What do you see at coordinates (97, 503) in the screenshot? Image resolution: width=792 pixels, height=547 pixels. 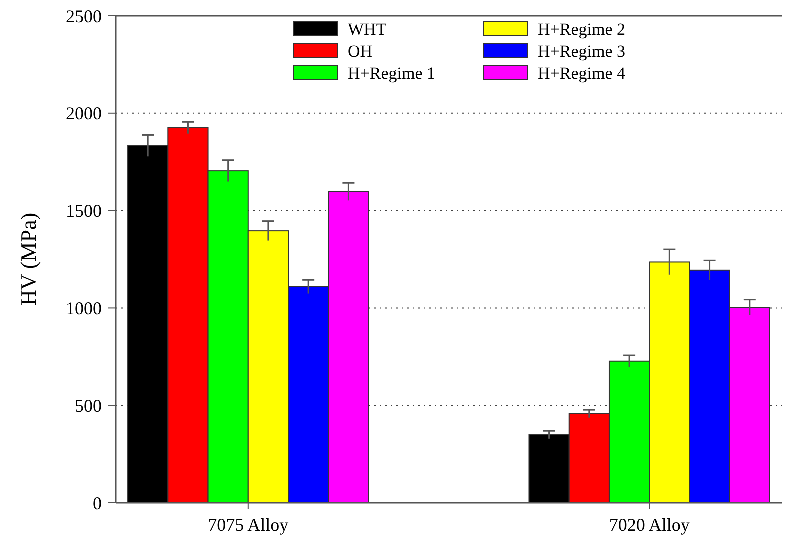 I see `y-tick-label: 0` at bounding box center [97, 503].